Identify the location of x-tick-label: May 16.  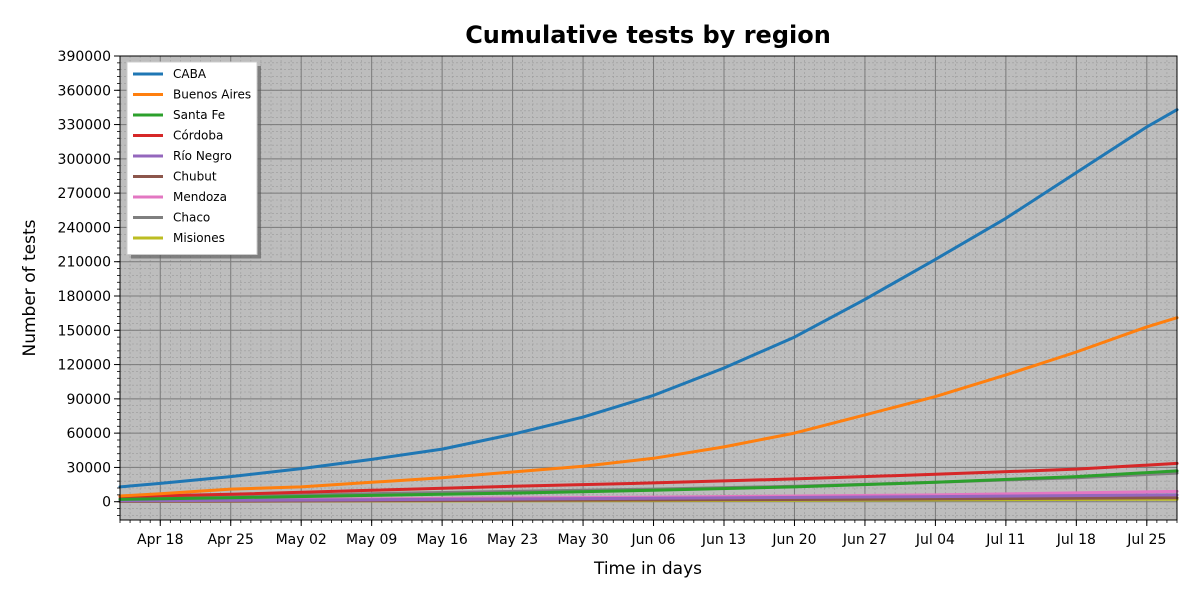
(442, 540).